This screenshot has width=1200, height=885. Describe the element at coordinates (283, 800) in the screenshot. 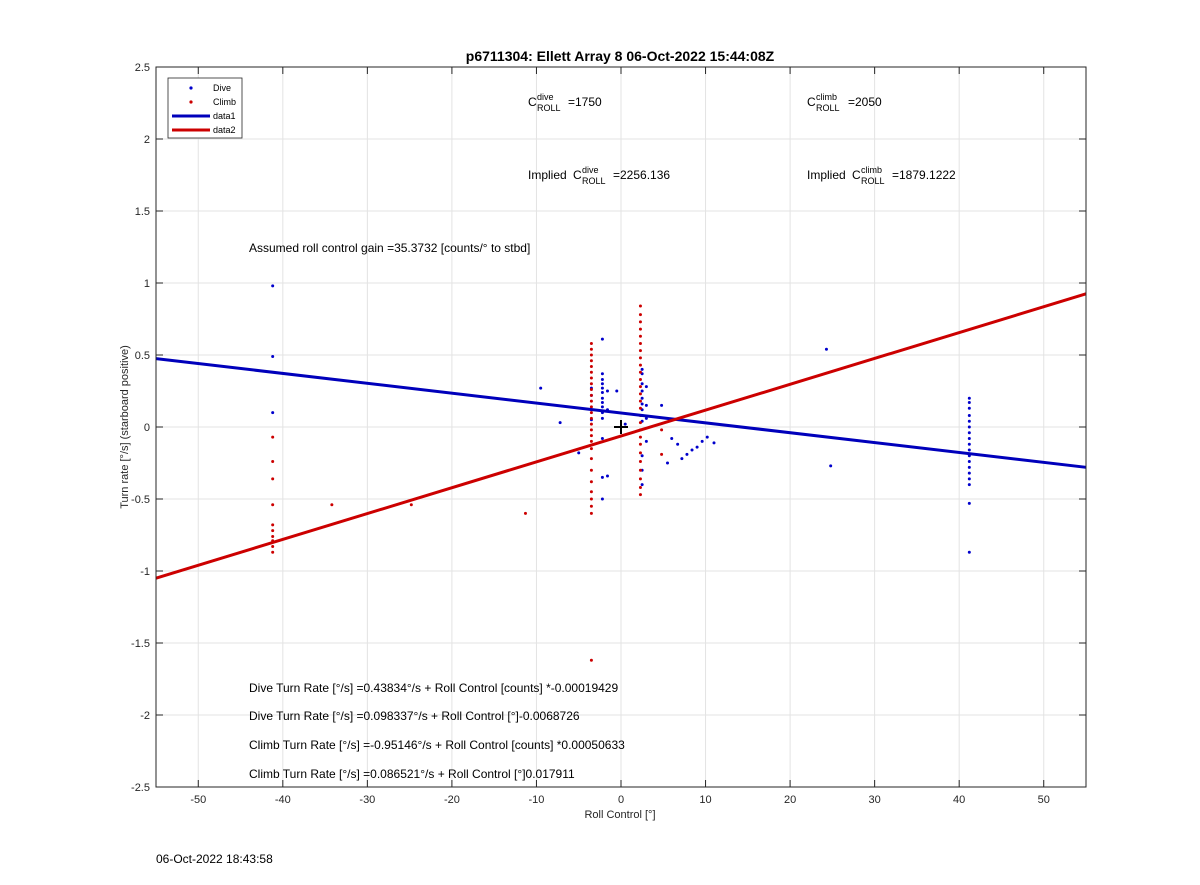

I see `x-tick-label: -40` at that location.